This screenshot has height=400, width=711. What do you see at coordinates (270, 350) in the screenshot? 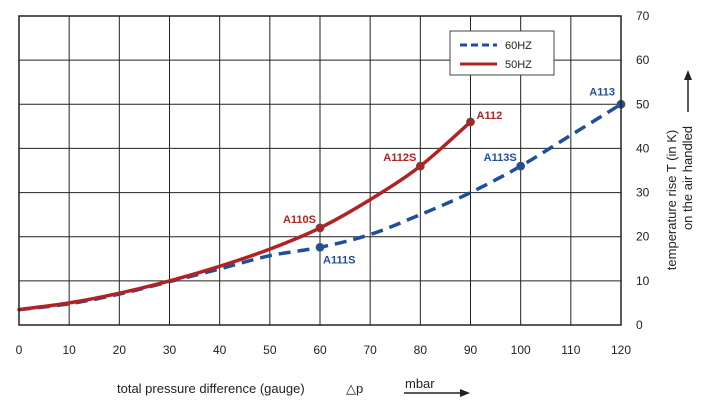
I see `x-tick-50: 50` at bounding box center [270, 350].